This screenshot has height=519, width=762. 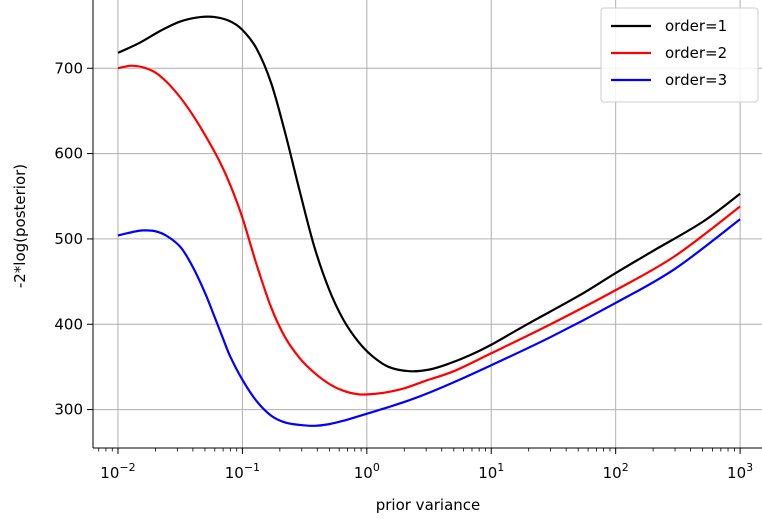 What do you see at coordinates (749, 467) in the screenshot?
I see `x-tick-exponent: 3` at bounding box center [749, 467].